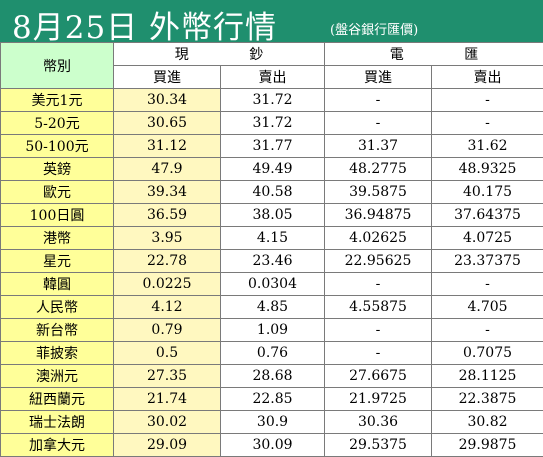 The width and height of the screenshot is (543, 457). I want to click on page-title: 8月25日 外幣行情, so click(144, 24).